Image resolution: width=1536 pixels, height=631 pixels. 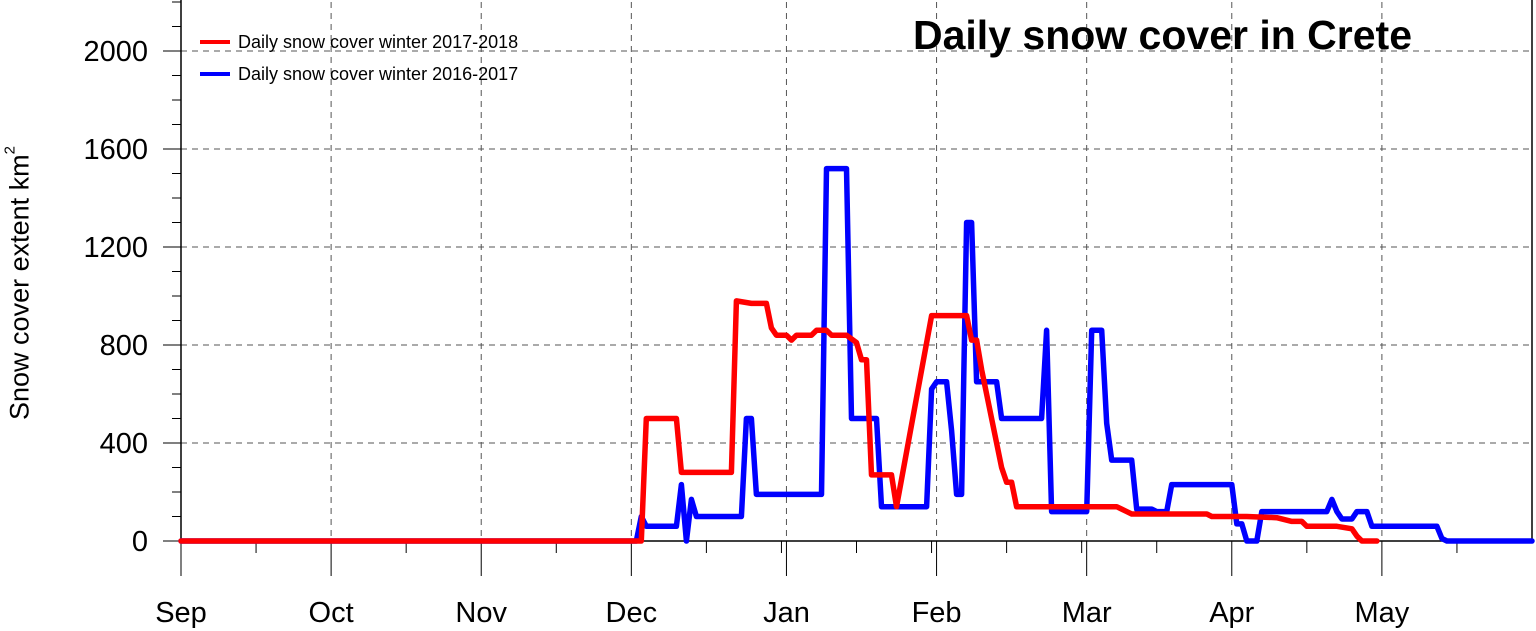 What do you see at coordinates (215, 74) in the screenshot?
I see `legend-swatch-2016-2017` at bounding box center [215, 74].